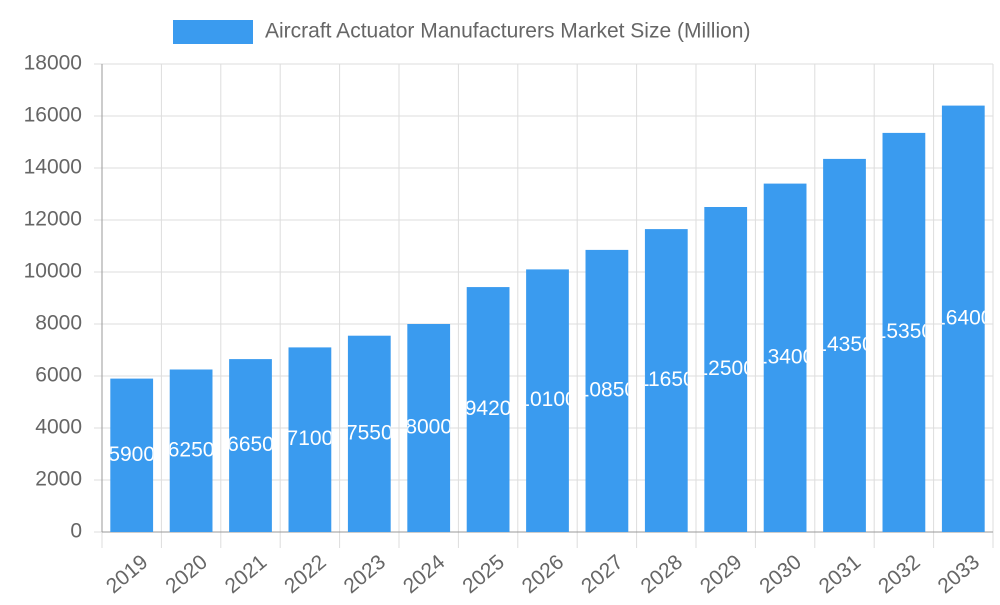  I want to click on y-tick-label: 18000, so click(53, 63).